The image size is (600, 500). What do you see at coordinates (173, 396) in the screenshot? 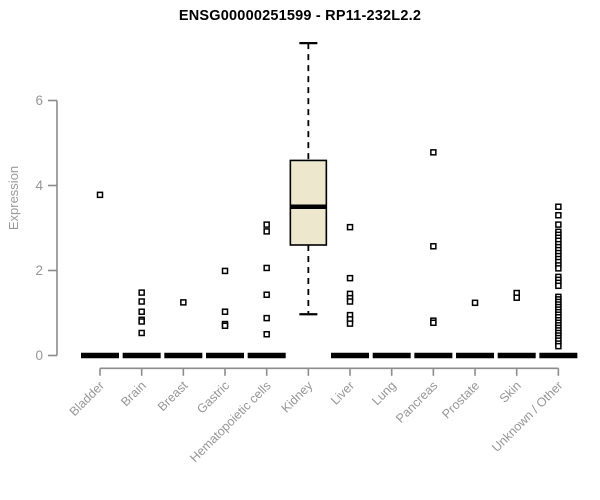
I see `x-tick-label: Breast` at bounding box center [173, 396].